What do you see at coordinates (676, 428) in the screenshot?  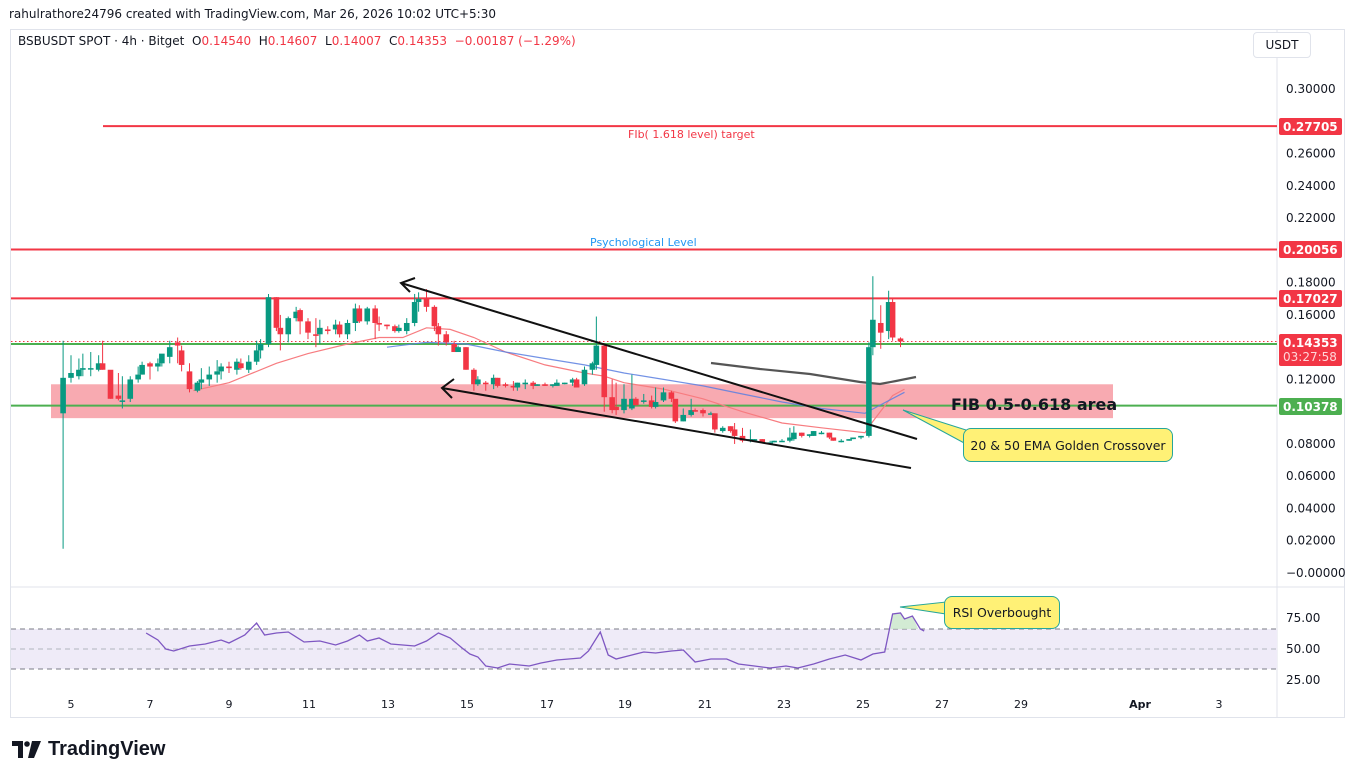 I see `wedge-lower-line` at bounding box center [676, 428].